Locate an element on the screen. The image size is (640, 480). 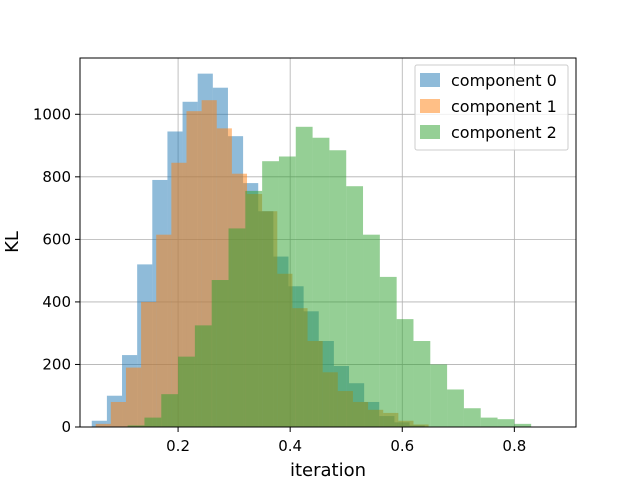
x-axis-ticks: 0.2 0.4 0.6 0.8 is located at coordinates (346, 441).